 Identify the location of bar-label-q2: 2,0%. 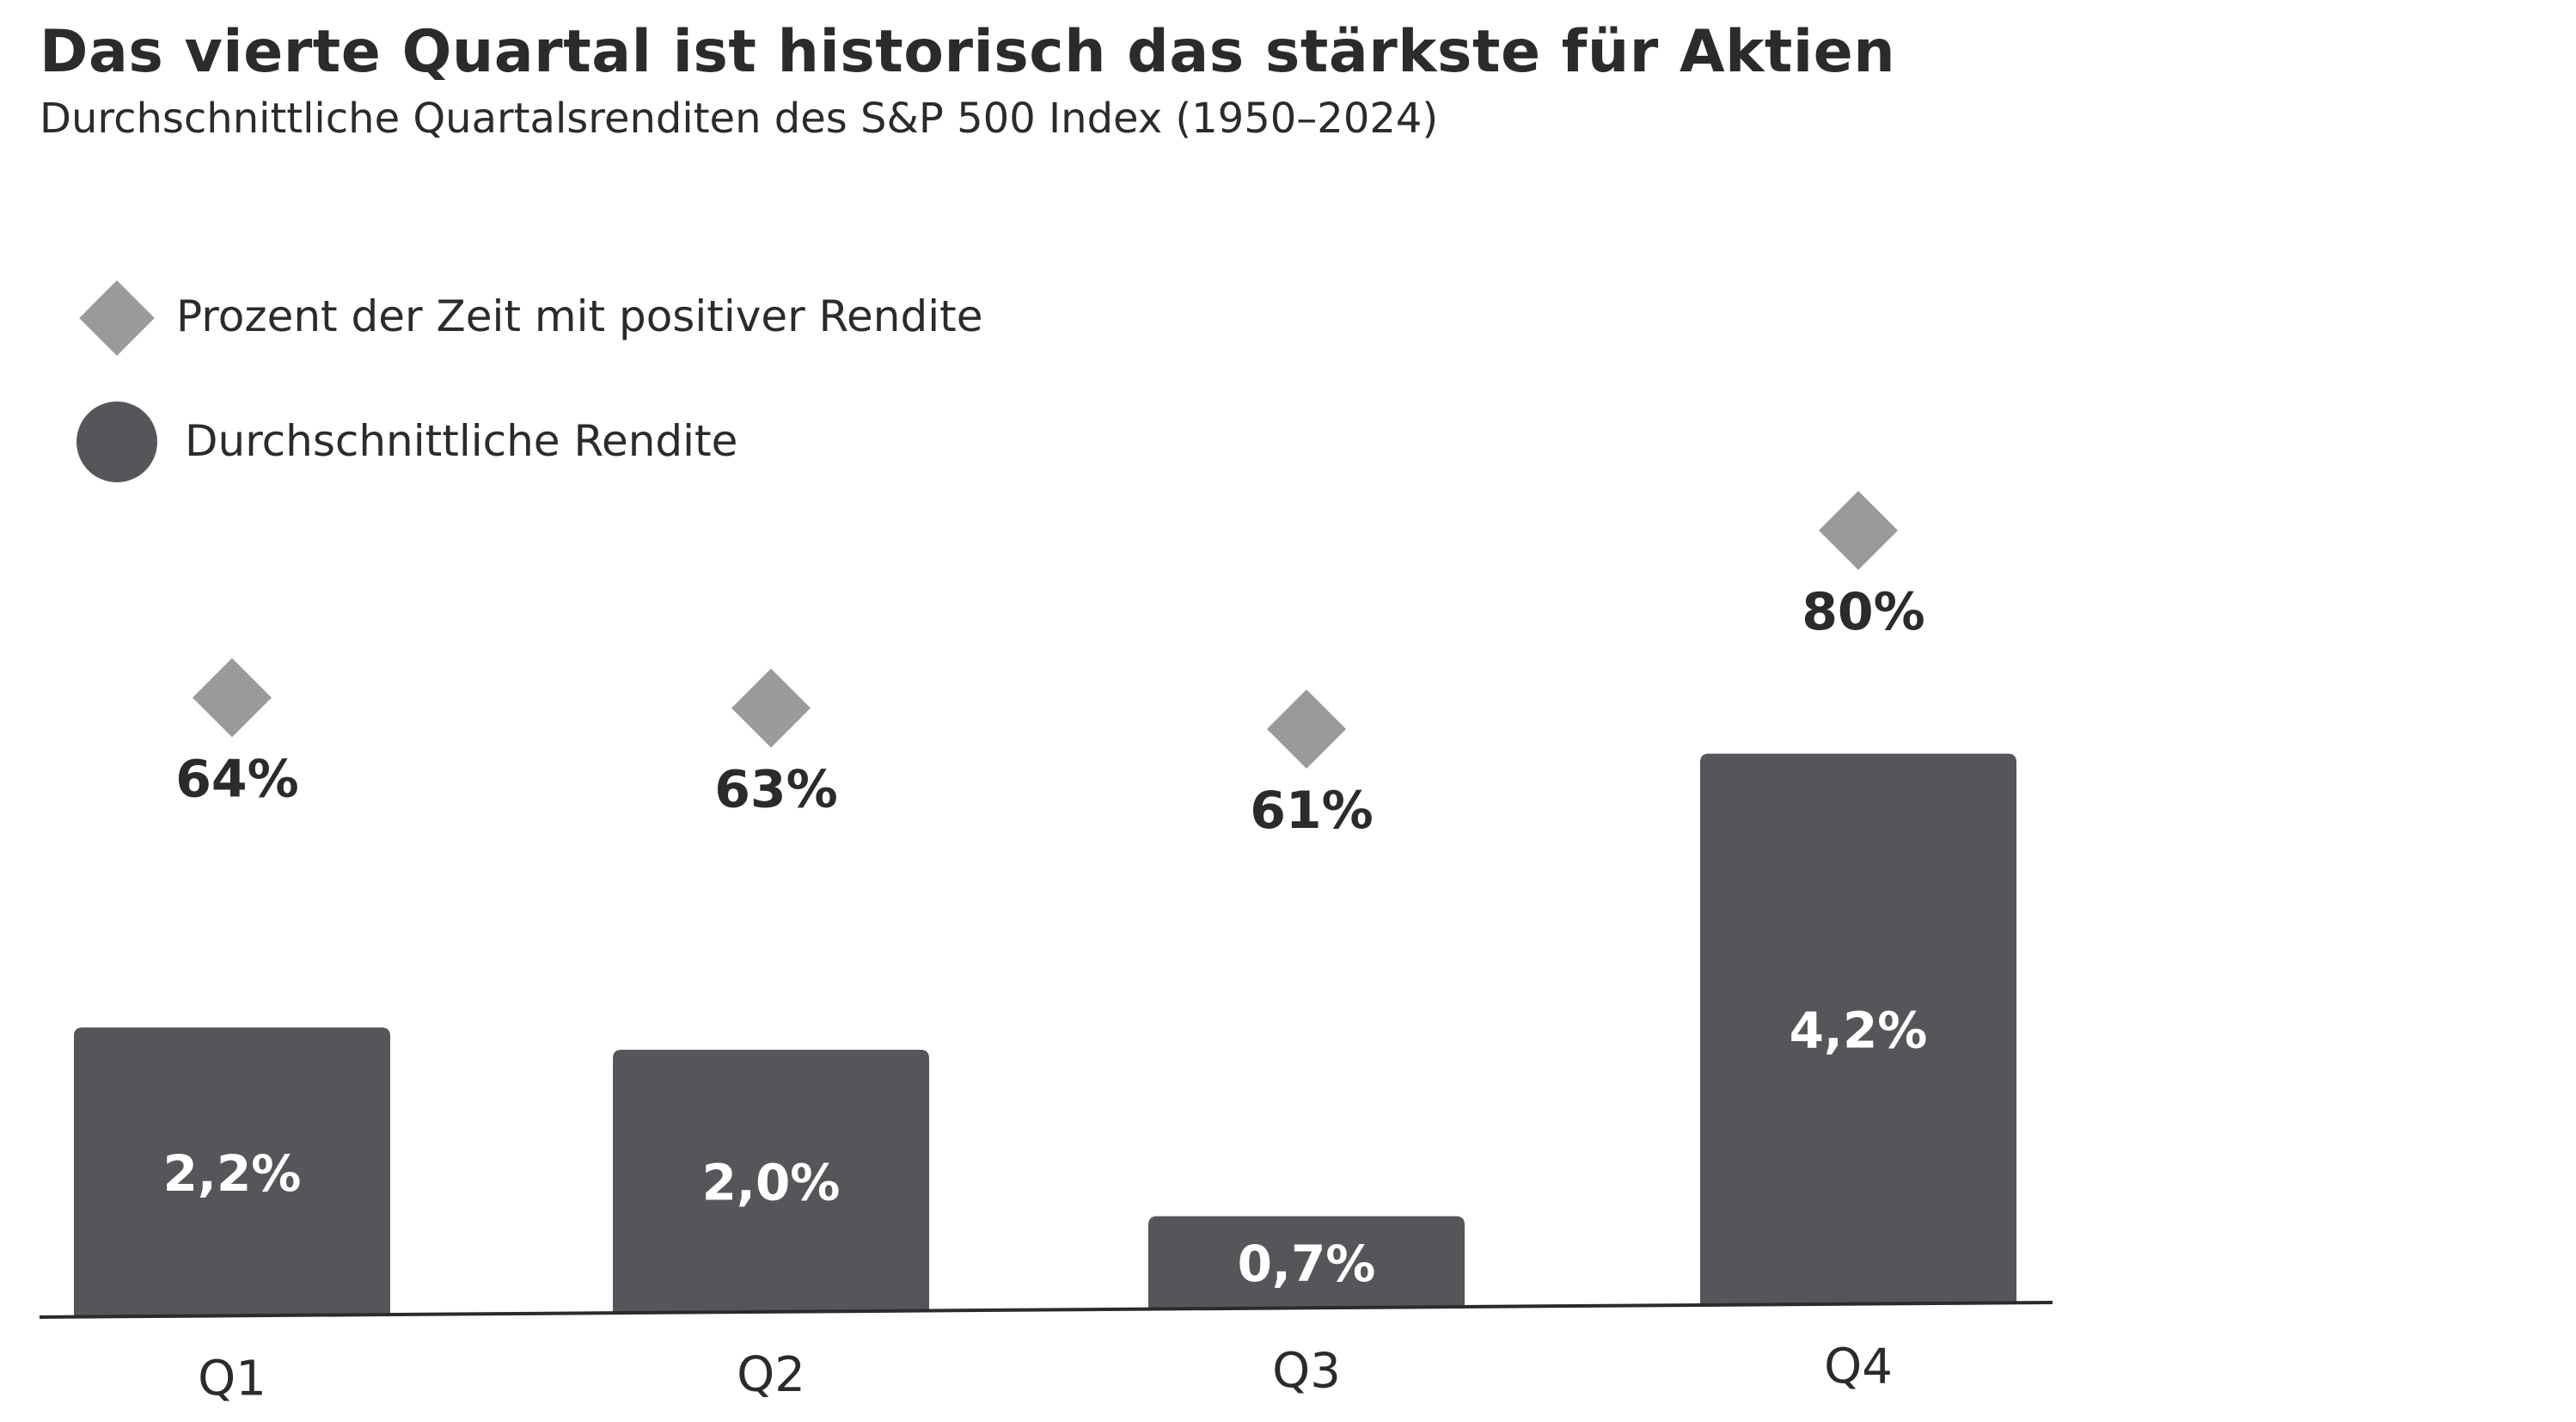
(771, 1182).